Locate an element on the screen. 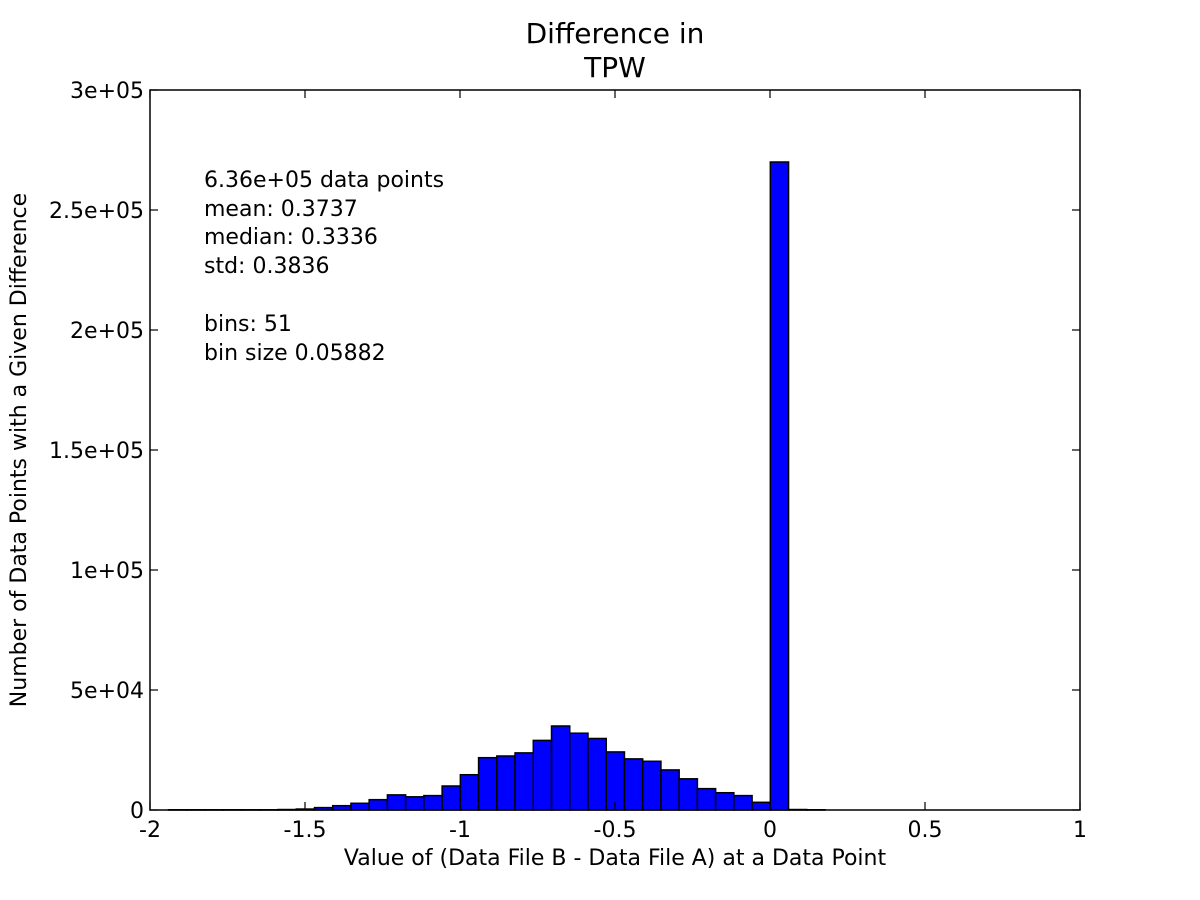 This screenshot has height=900, width=1200. stat-mean: mean: 0.3737 is located at coordinates (281, 209).